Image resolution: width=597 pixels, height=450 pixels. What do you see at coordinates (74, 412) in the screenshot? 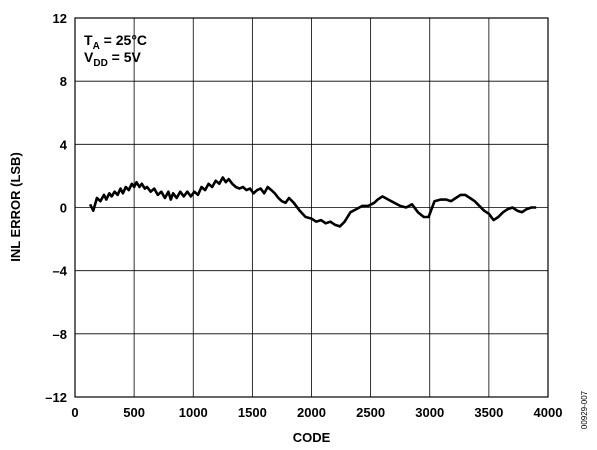
I see `x-tick-label: 0` at bounding box center [74, 412].